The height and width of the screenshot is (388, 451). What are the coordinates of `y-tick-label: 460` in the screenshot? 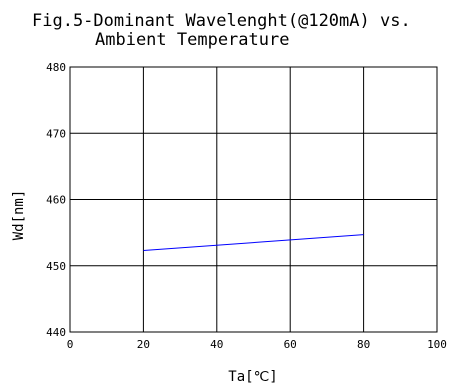 It's located at (56, 200).